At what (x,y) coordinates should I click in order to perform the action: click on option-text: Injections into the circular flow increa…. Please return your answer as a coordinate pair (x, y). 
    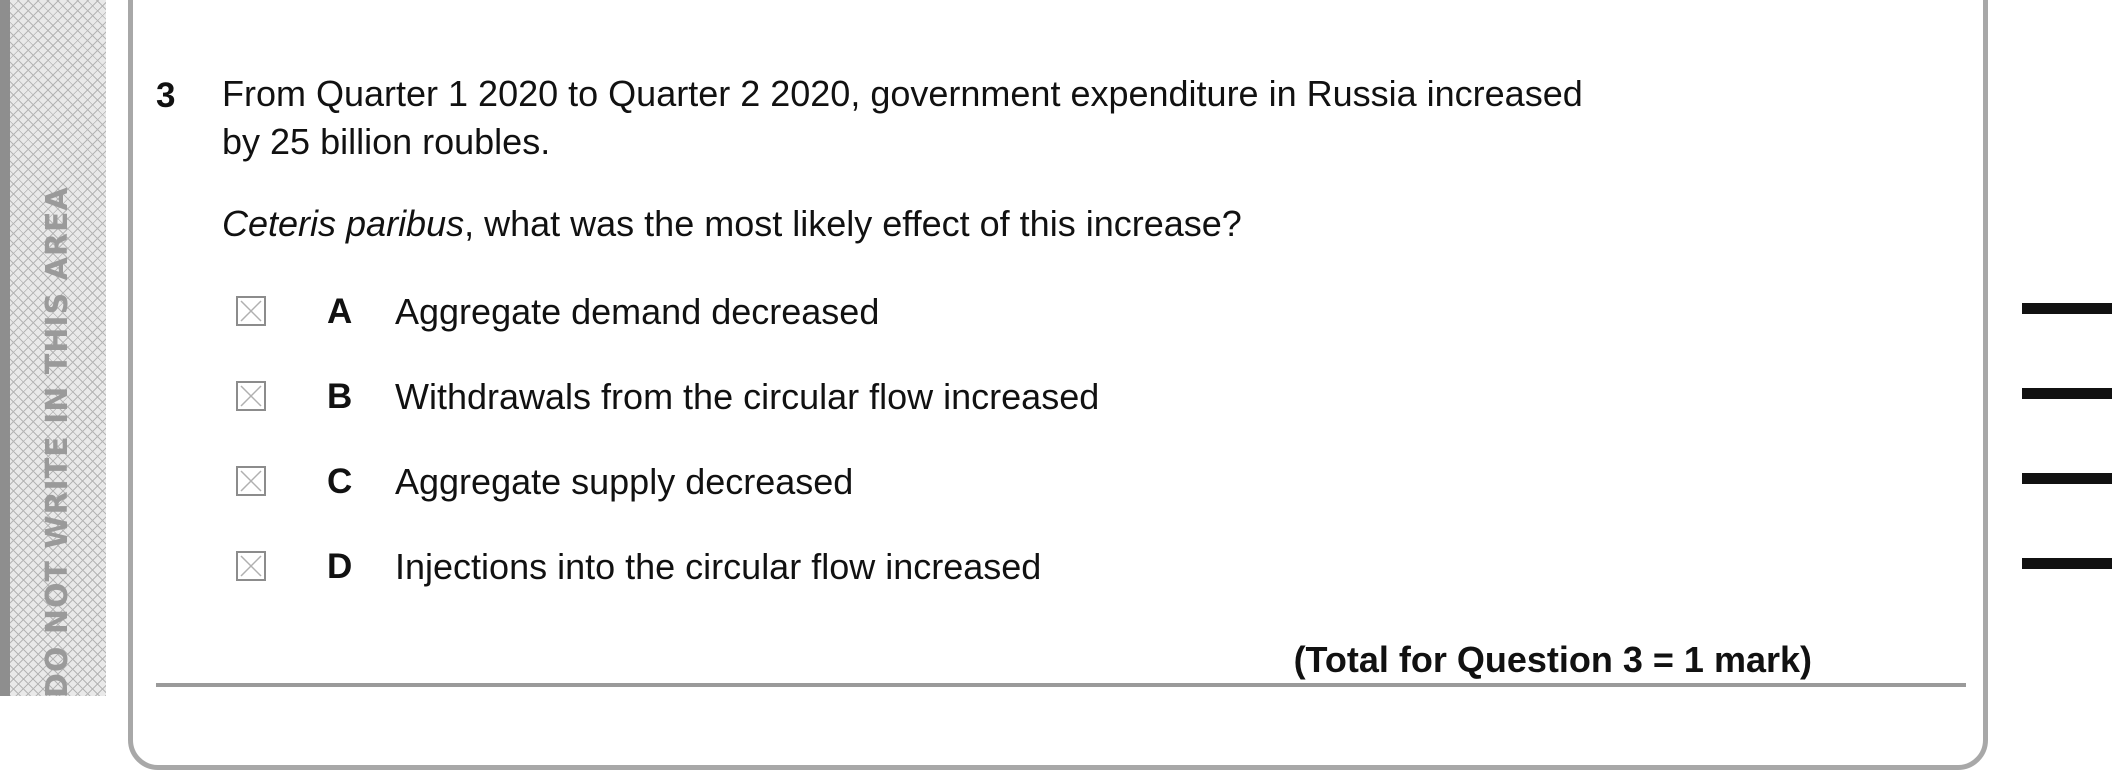
    Looking at the image, I should click on (718, 566).